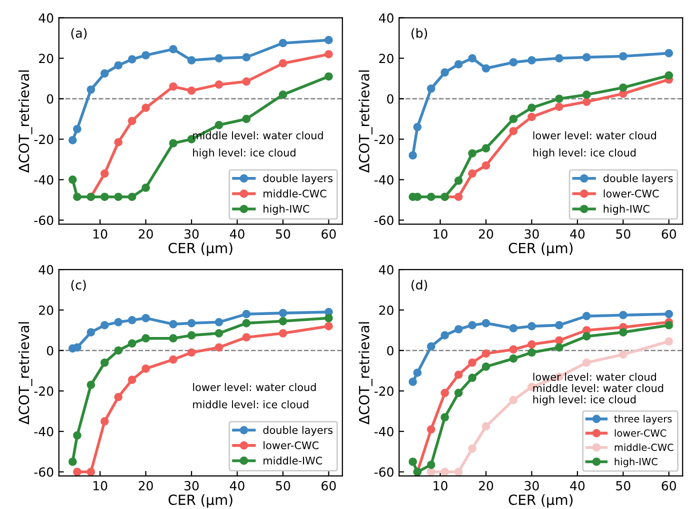 This screenshot has height=509, width=693. I want to click on x-tick-label: 60, so click(669, 485).